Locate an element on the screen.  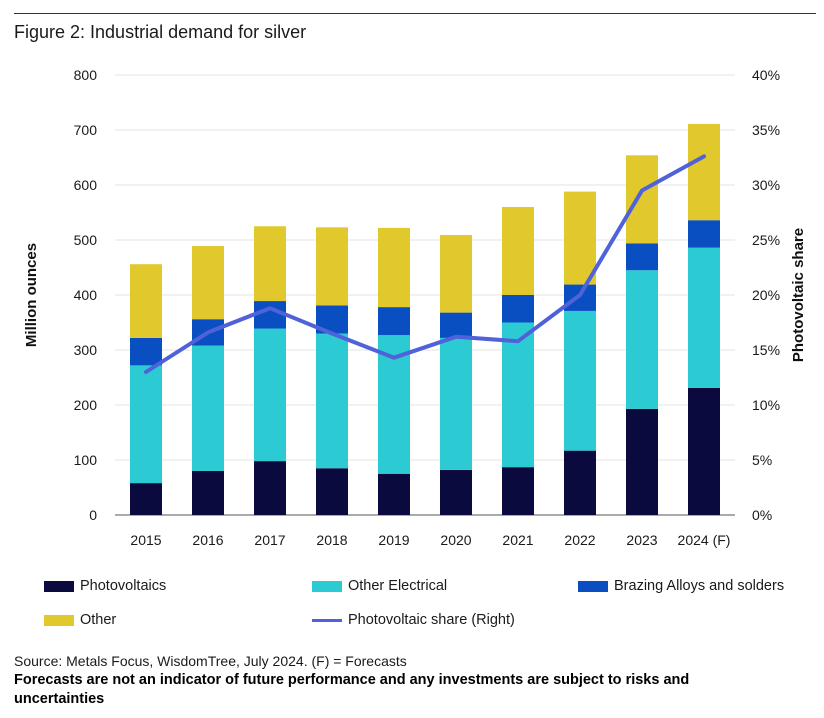
y-tick-label: 200 is located at coordinates (86, 405).